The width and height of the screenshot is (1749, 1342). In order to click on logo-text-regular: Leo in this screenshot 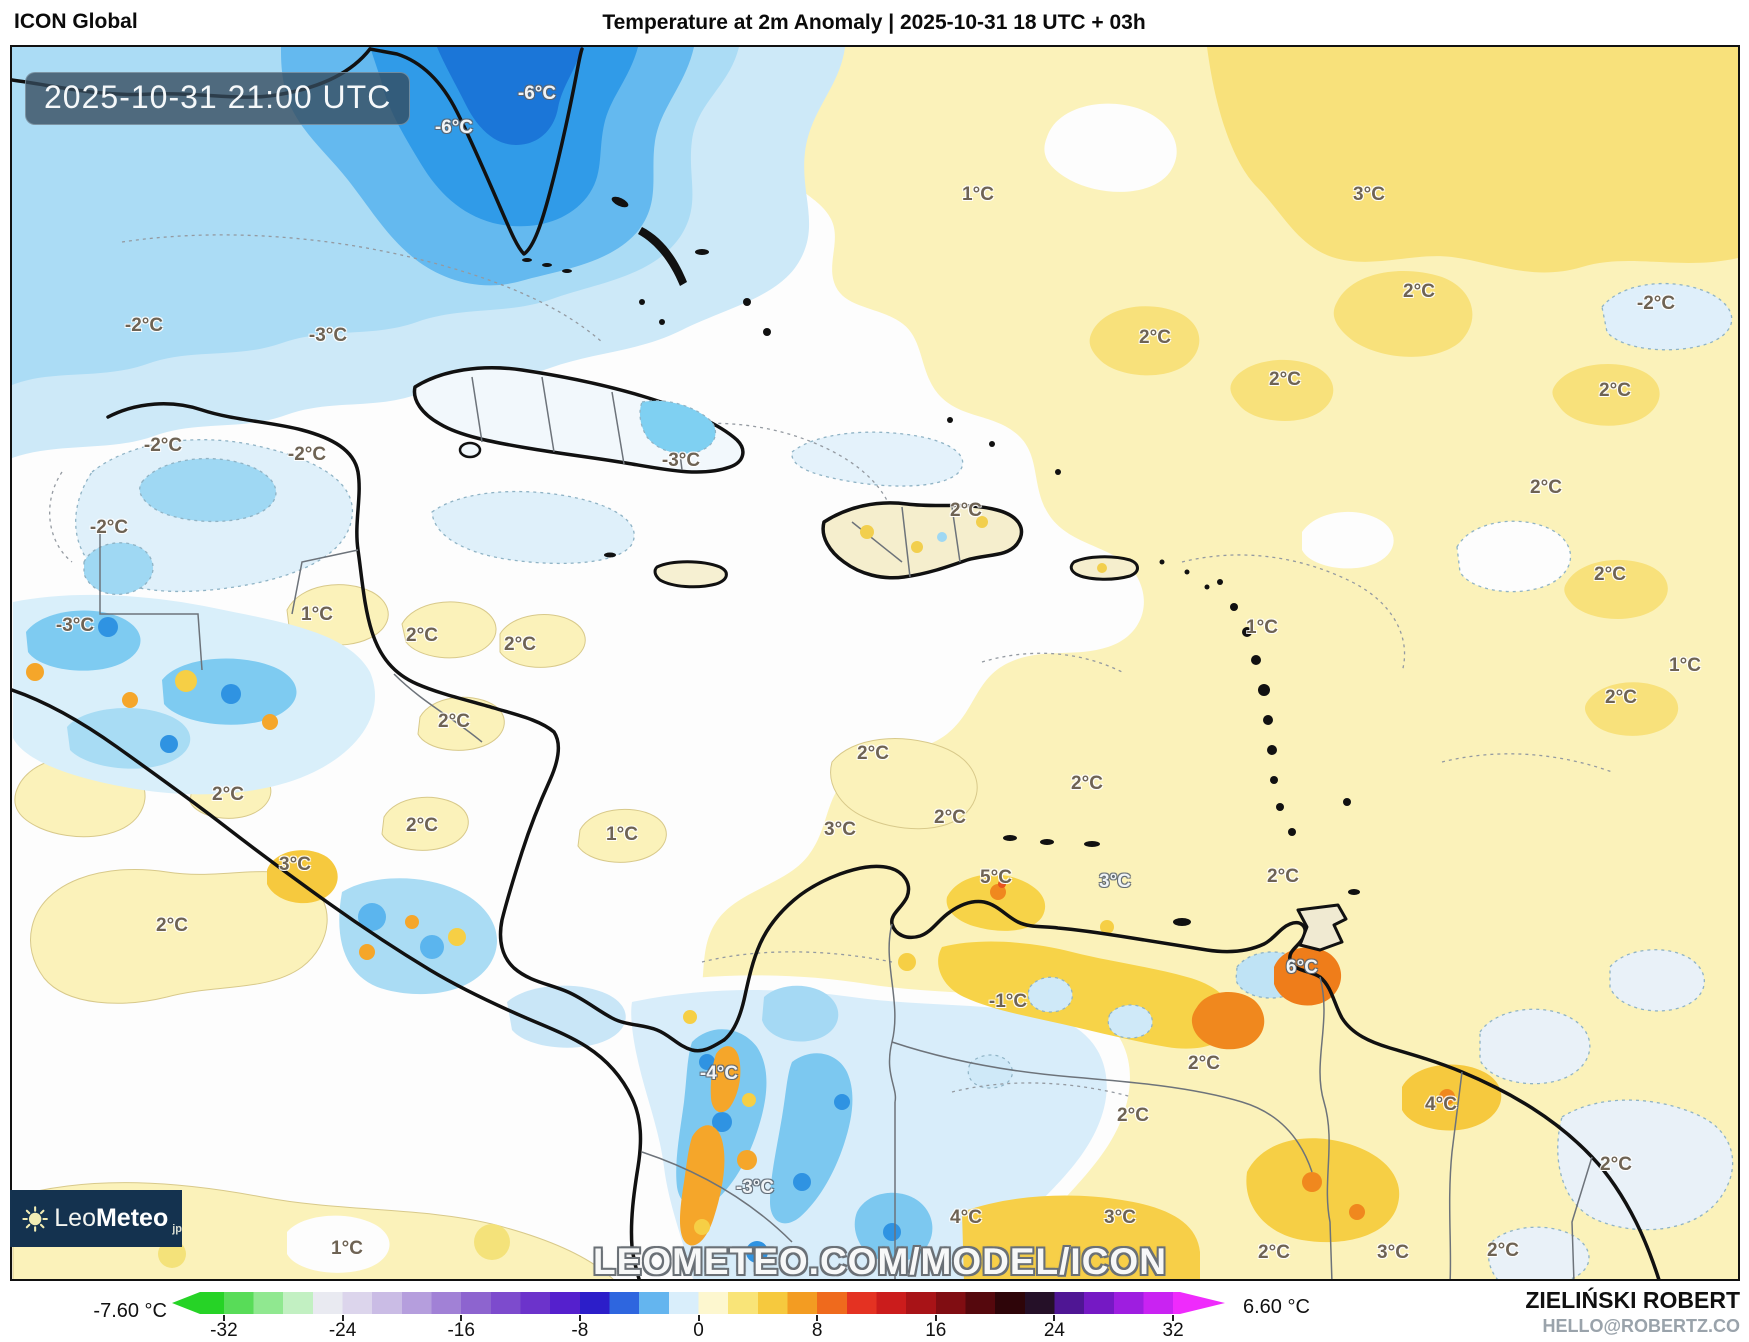, I will do `click(75, 1218)`.